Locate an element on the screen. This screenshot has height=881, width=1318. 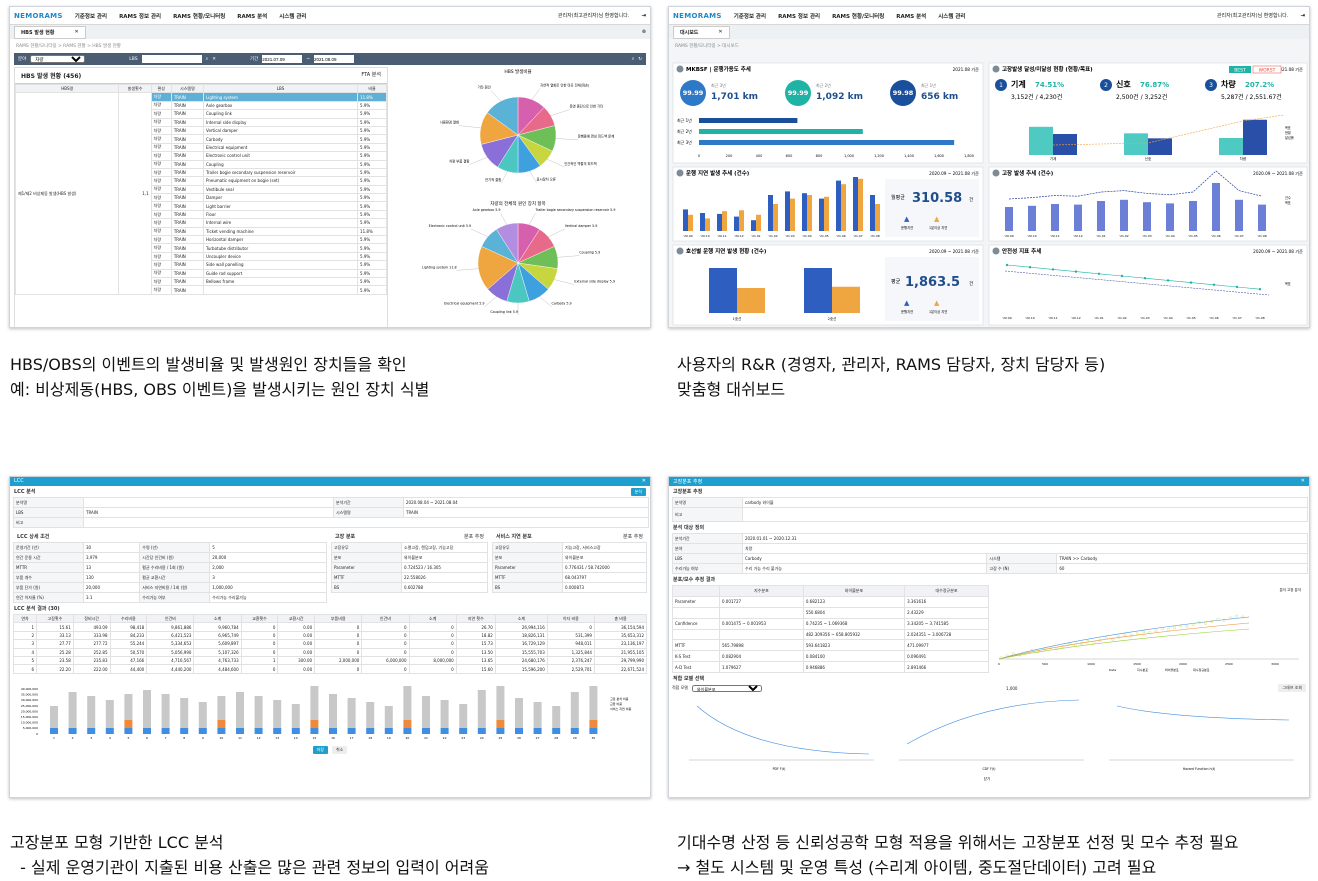
save-button: 저장 is located at coordinates (320, 750).